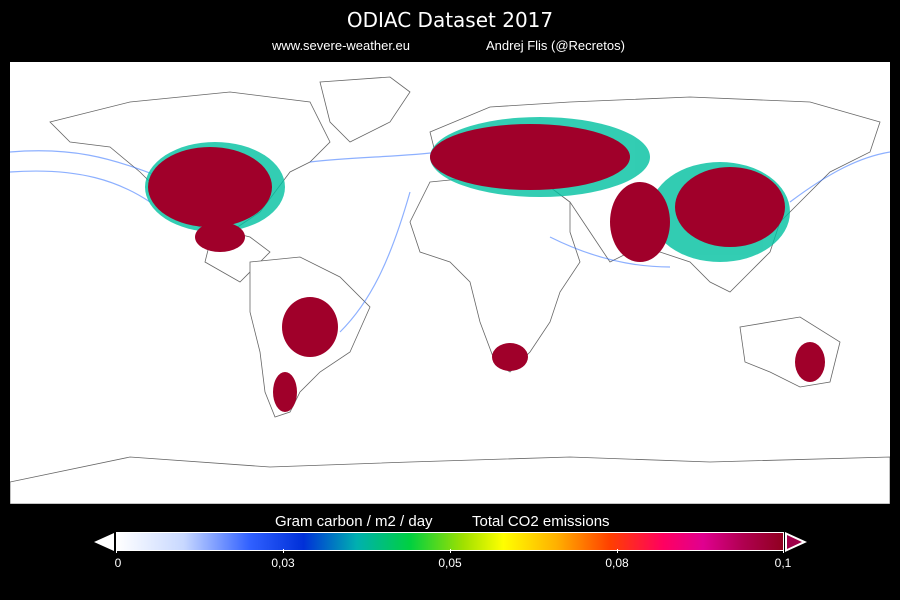 The image size is (900, 600). Describe the element at coordinates (450, 480) in the screenshot. I see `antarctica-outline` at that location.